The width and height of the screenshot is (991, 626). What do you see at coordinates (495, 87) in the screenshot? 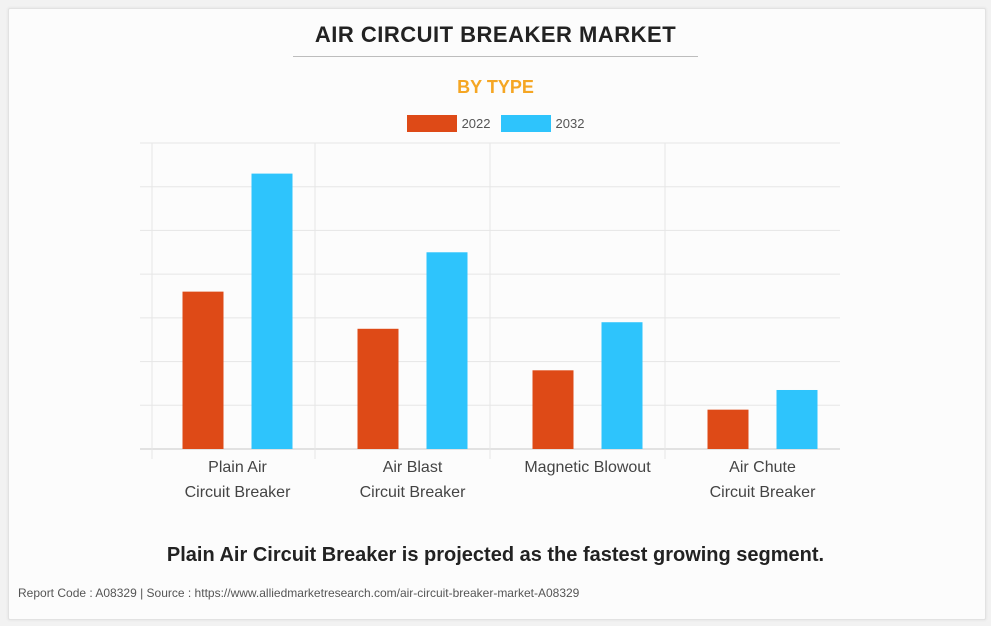
I see `chart-subtitle: BY TYPE` at bounding box center [495, 87].